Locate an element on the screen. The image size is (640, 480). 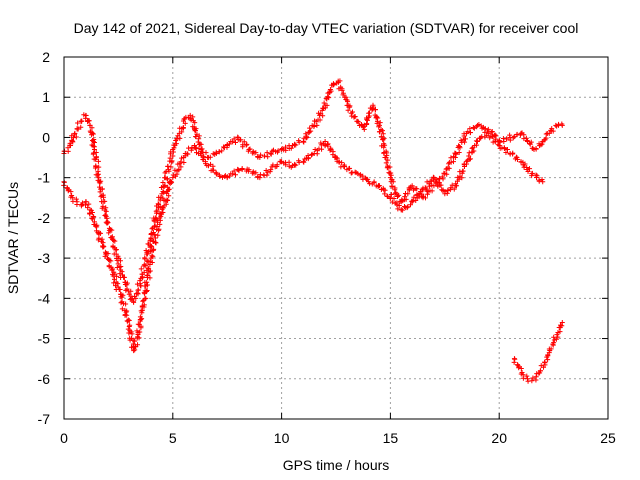
x-tick-label: 15 is located at coordinates (391, 438).